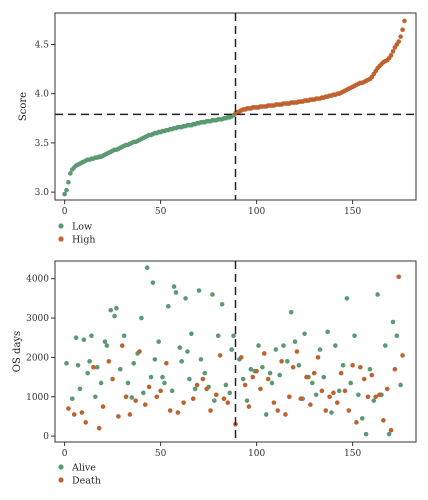 The image size is (428, 500). Describe the element at coordinates (86, 481) in the screenshot. I see `legend-label-death: Death` at that location.